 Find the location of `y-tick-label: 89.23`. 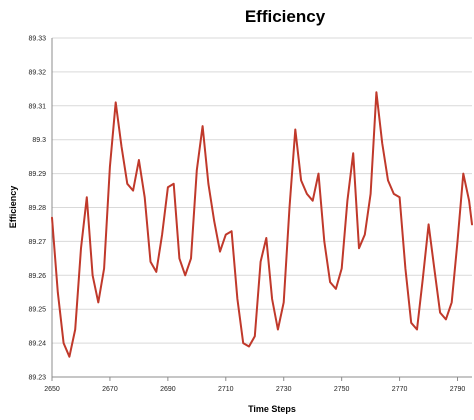

y-tick-label: 89.23 is located at coordinates (37, 378).